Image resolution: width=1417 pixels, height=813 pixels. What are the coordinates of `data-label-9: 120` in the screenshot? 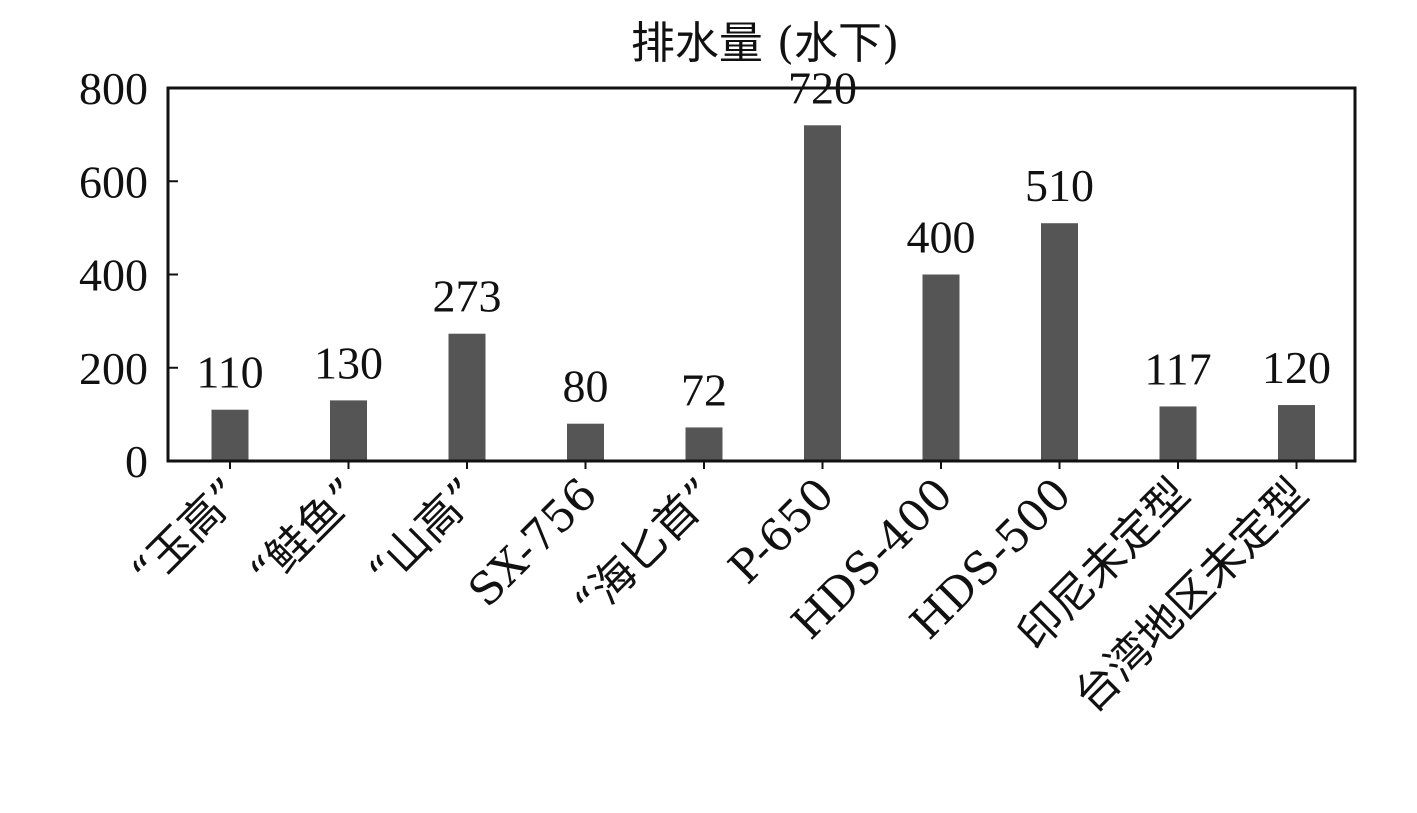 It's located at (1296, 367).